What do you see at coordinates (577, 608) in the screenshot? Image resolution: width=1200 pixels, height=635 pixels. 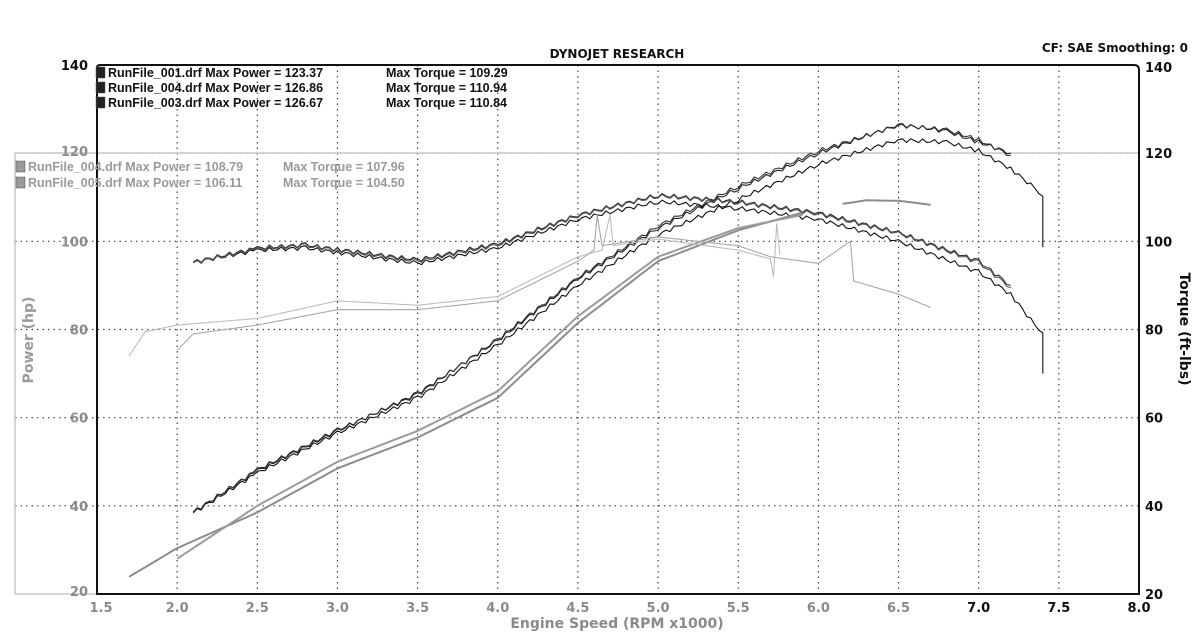 I see `x-tick-label: 4.5` at bounding box center [577, 608].